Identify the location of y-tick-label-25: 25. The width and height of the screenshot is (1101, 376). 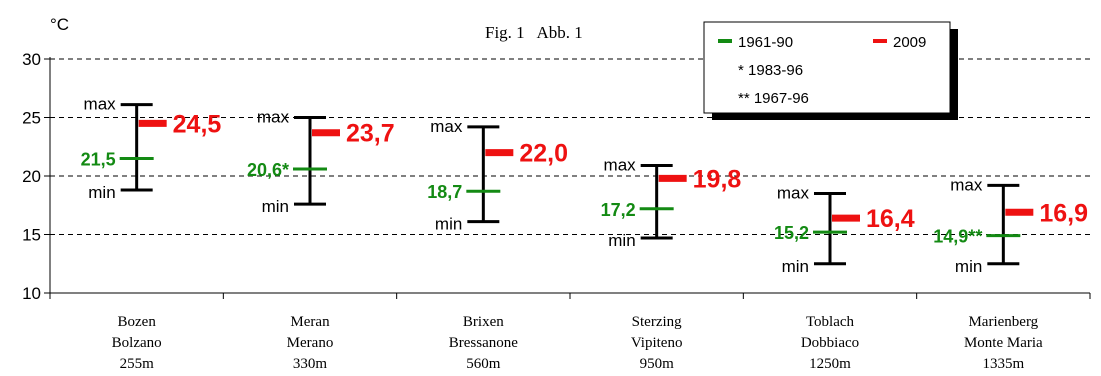
(31, 118).